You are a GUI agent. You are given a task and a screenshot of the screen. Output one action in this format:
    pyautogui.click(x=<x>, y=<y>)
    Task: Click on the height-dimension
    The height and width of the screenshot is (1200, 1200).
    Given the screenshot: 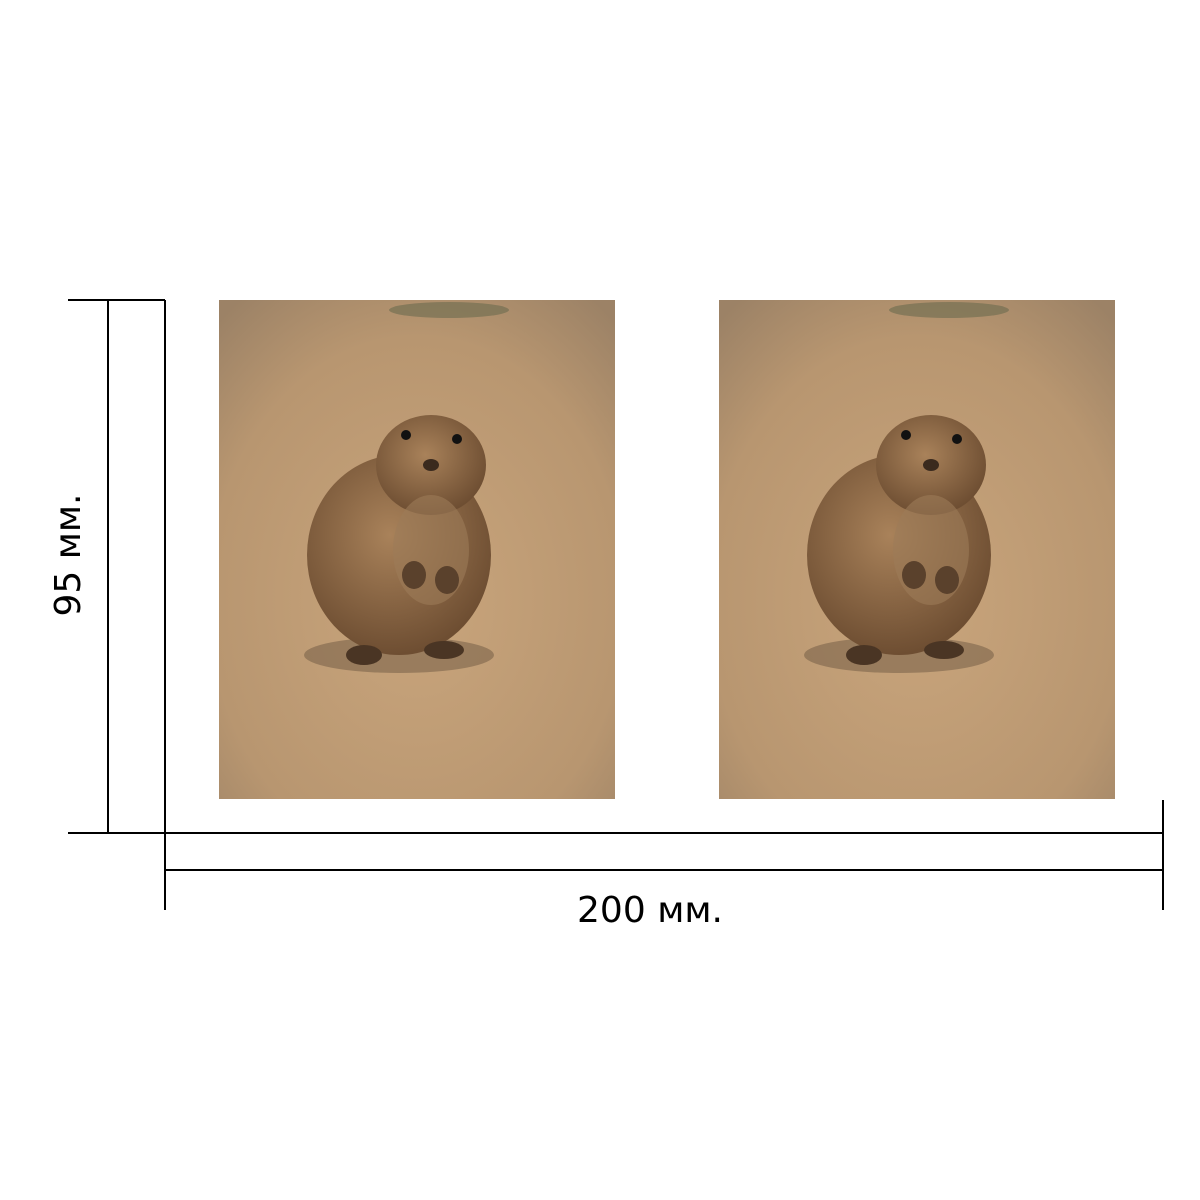 What is the action you would take?
    pyautogui.click(x=117, y=566)
    